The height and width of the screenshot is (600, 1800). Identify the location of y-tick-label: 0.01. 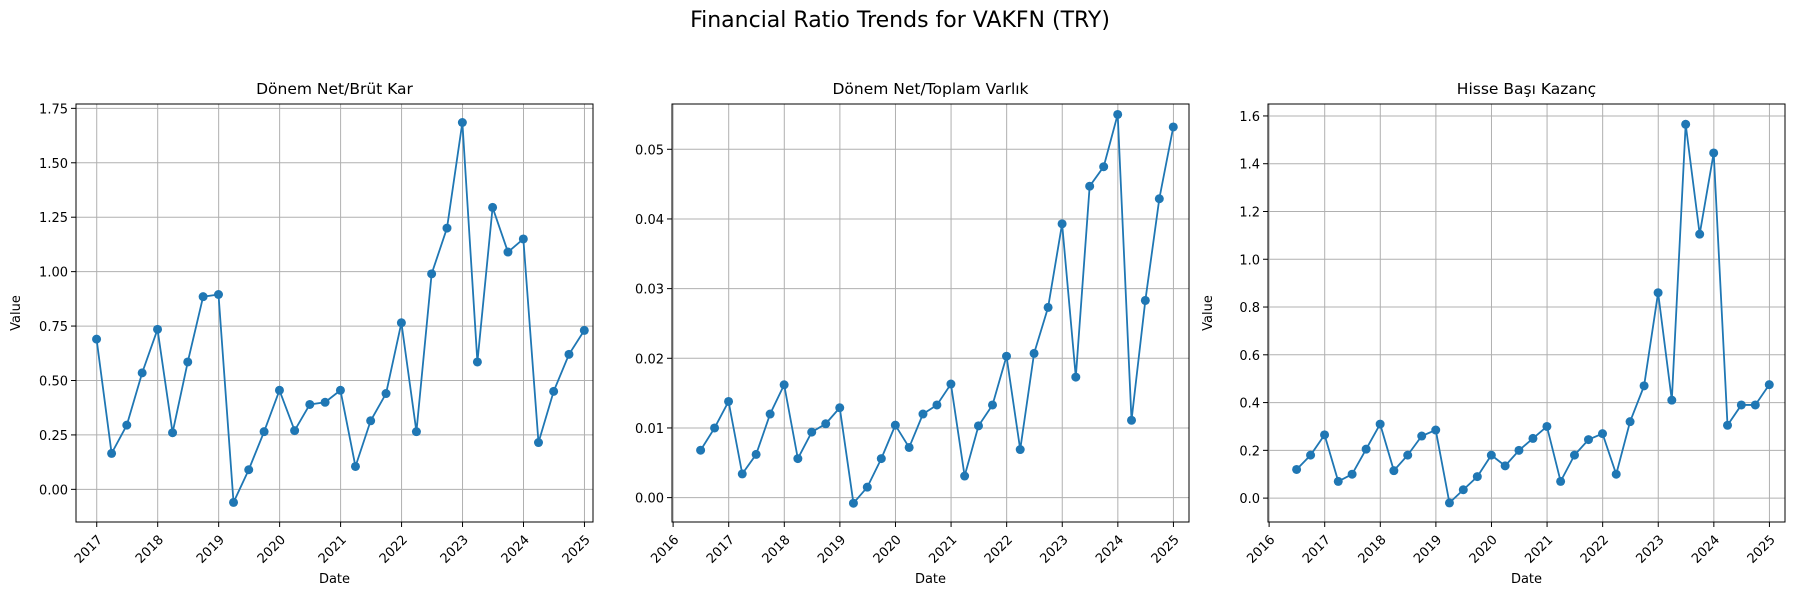
(649, 429).